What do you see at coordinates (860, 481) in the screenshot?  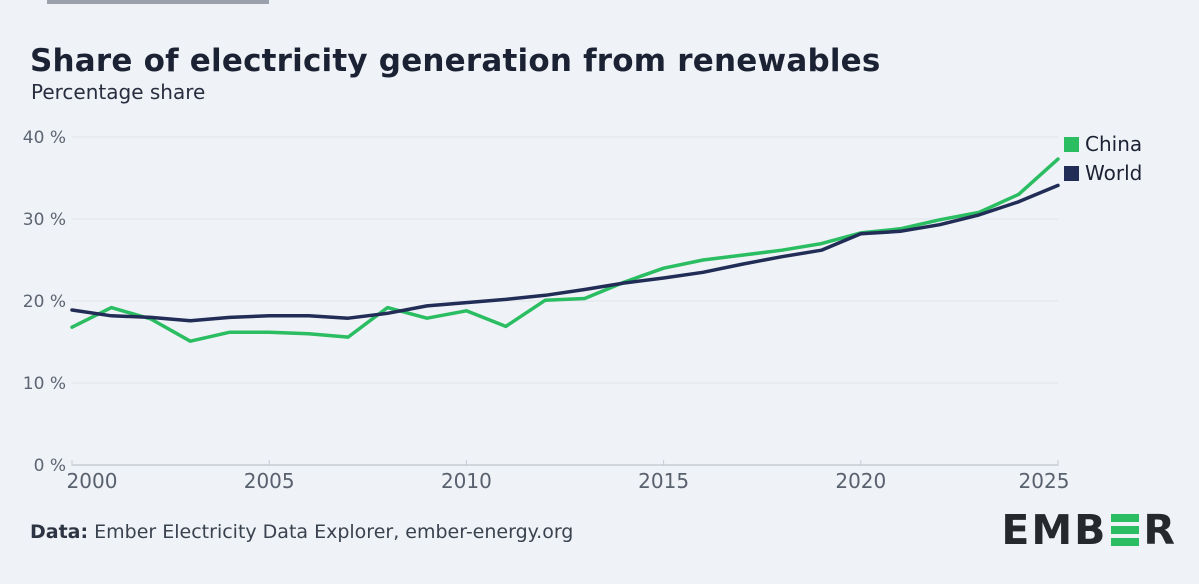 I see `x-axis-label: 2020` at bounding box center [860, 481].